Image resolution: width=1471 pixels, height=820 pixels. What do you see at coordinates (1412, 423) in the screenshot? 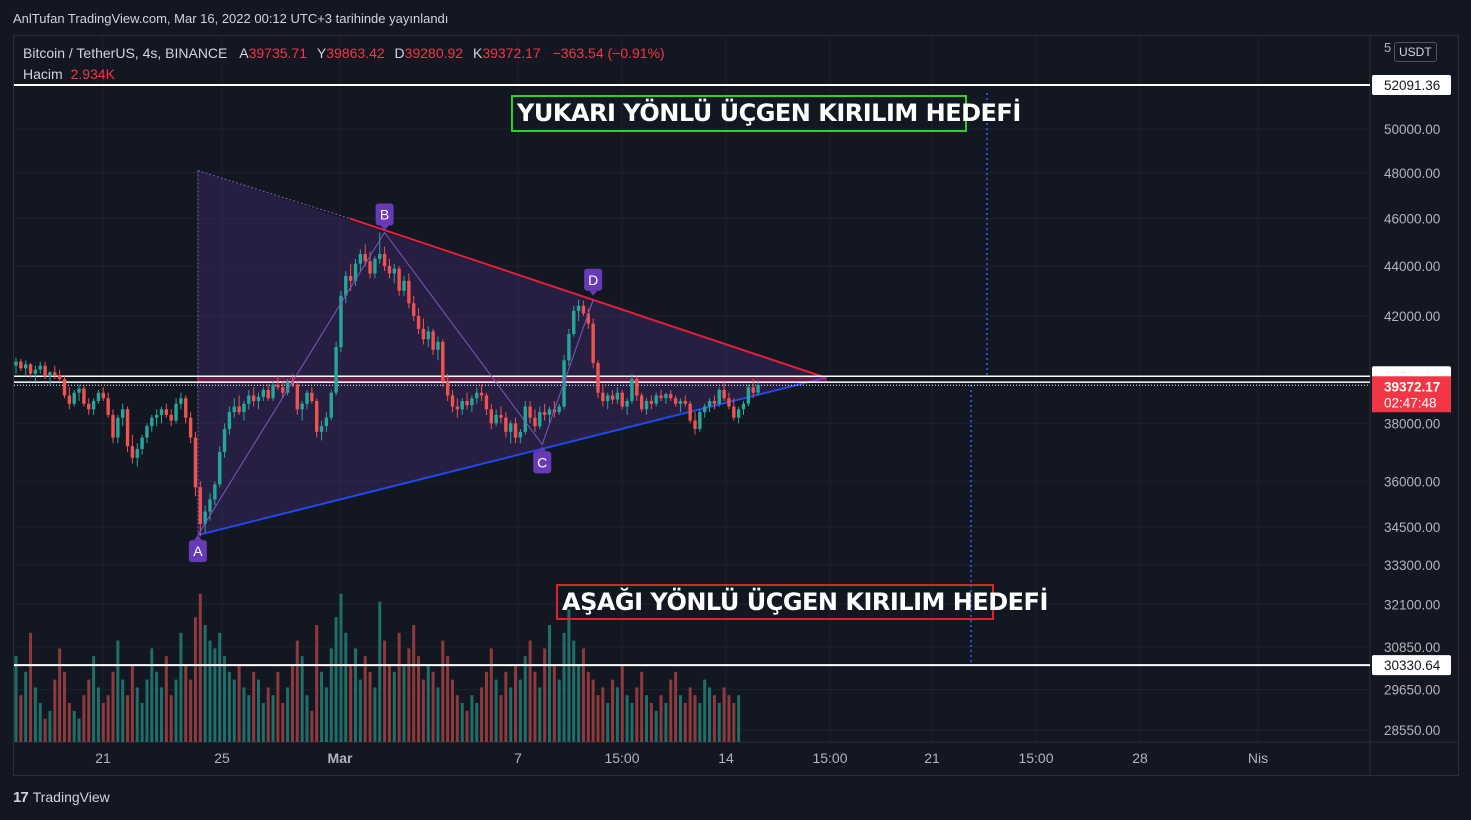
I see `price-tick-label: 38000.00` at bounding box center [1412, 423].